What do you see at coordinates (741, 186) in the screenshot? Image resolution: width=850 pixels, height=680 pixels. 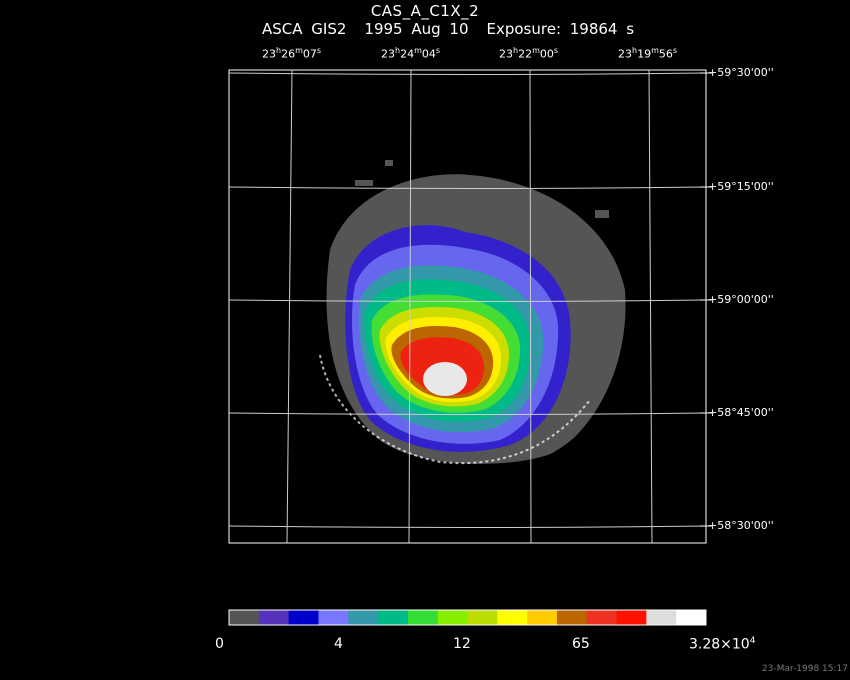 I see `dec-label-2: +59°15'00''` at bounding box center [741, 186].